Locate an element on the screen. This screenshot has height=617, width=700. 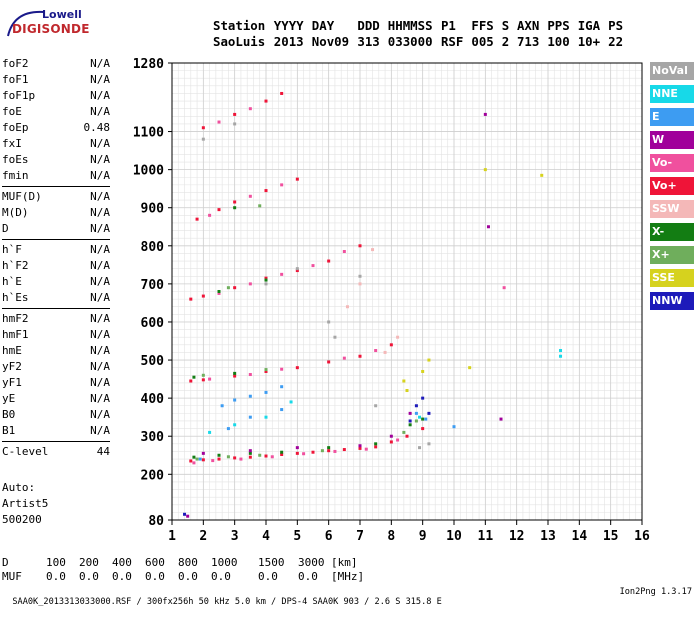
parameter-name: h`Es is located at coordinates (15, 297).